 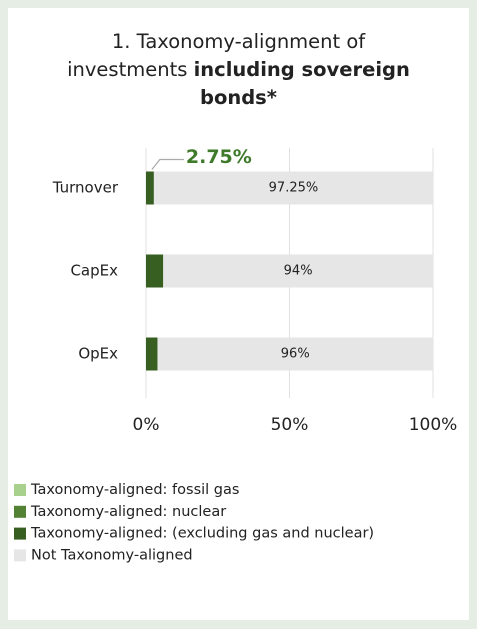 What do you see at coordinates (98, 354) in the screenshot?
I see `y-tick-label: OpEx` at bounding box center [98, 354].